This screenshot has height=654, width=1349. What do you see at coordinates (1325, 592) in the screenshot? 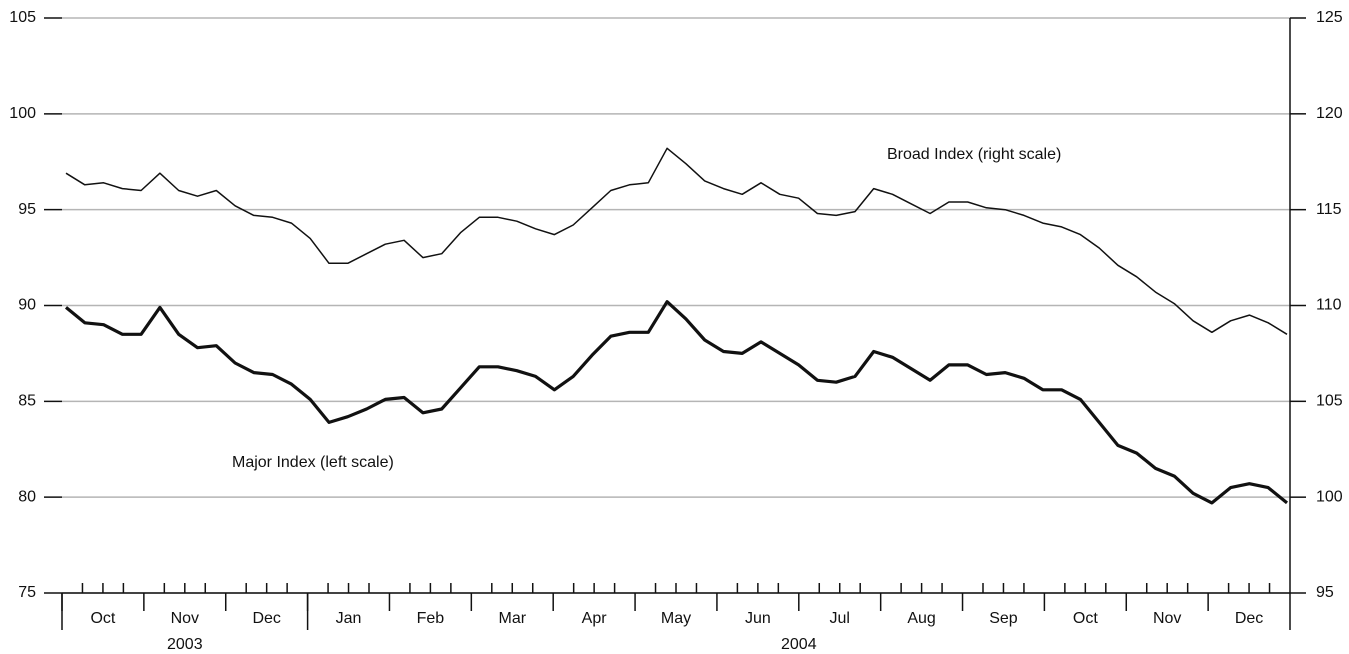
I see `y2-tick-label: 95` at bounding box center [1325, 592].